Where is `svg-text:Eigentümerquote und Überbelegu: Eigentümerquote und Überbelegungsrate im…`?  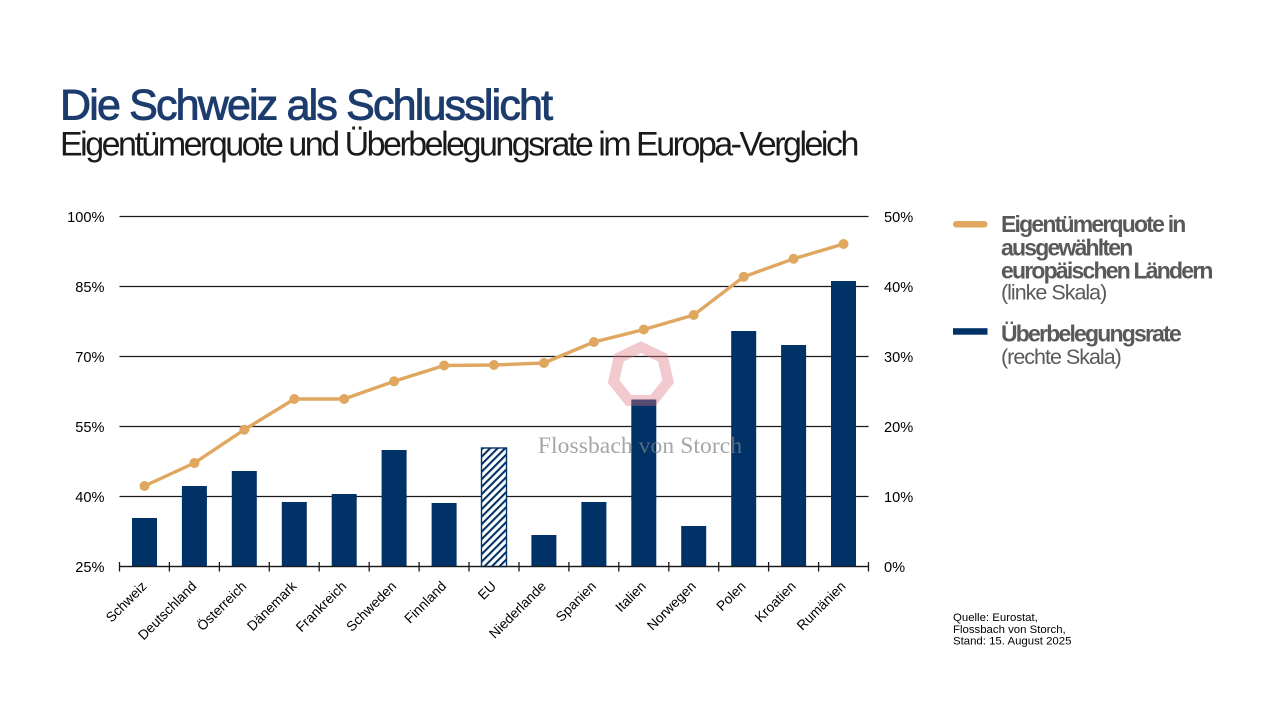
svg-text:Eigentümerquote und Überbelegu: Eigentümerquote und Überbelegungsrate im… is located at coordinates (458, 144).